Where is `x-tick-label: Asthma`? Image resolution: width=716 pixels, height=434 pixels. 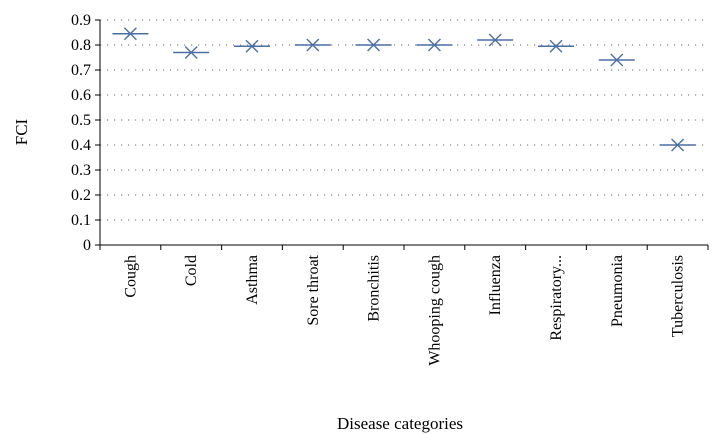
x-tick-label: Asthma is located at coordinates (252, 280).